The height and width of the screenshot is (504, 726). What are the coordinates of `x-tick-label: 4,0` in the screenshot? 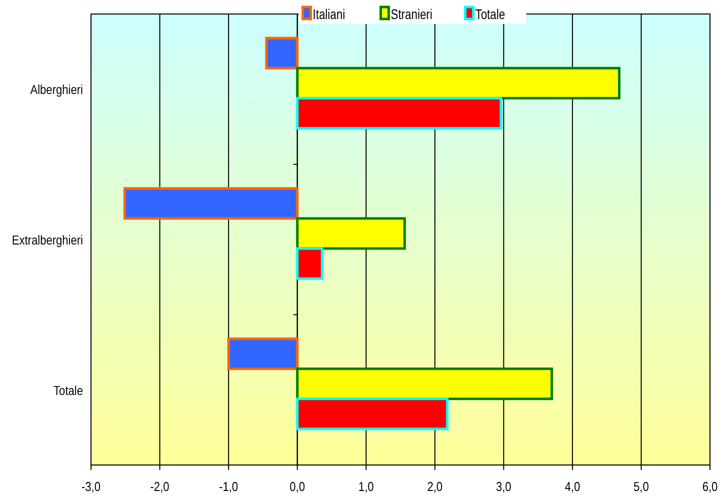 It's located at (572, 486).